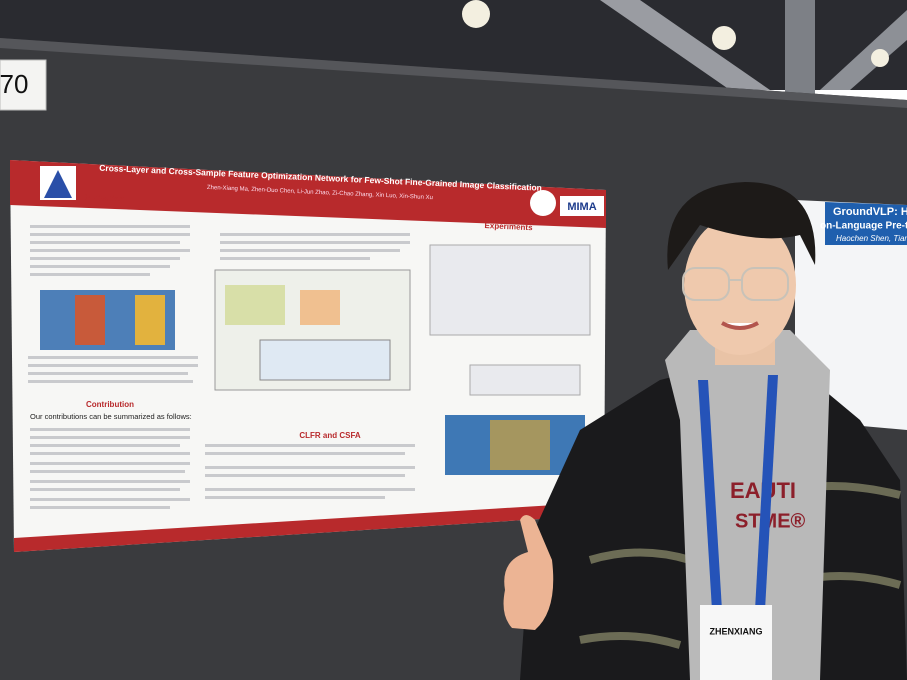 This screenshot has width=907, height=680. Describe the element at coordinates (741, 226) in the screenshot. I see `hair` at that location.